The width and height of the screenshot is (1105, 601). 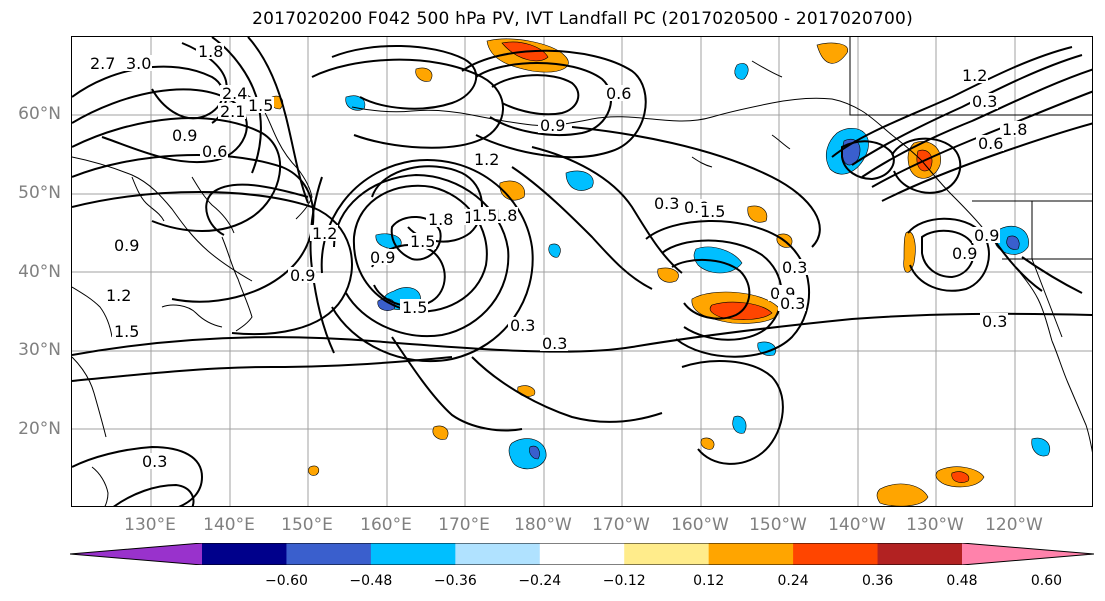 What do you see at coordinates (621, 525) in the screenshot?
I see `lon-label-170w: 170°W` at bounding box center [621, 525].